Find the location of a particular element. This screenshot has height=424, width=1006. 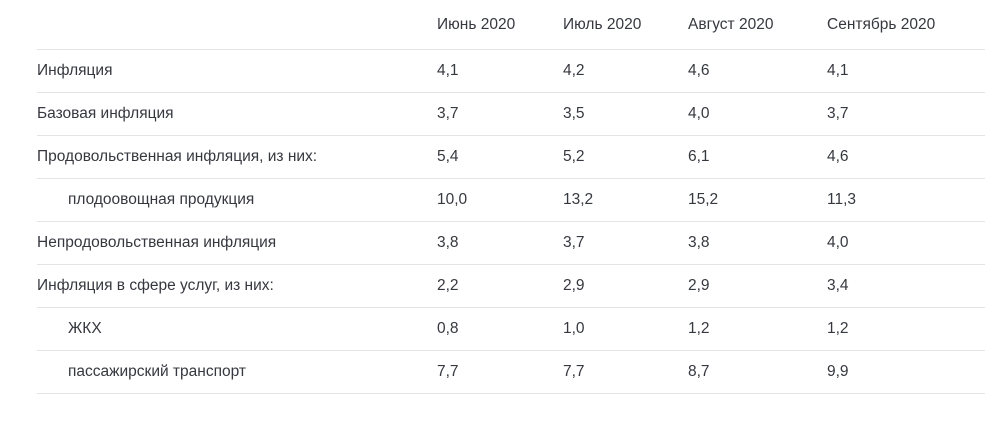

cell-value: 6,1 is located at coordinates (757, 157).